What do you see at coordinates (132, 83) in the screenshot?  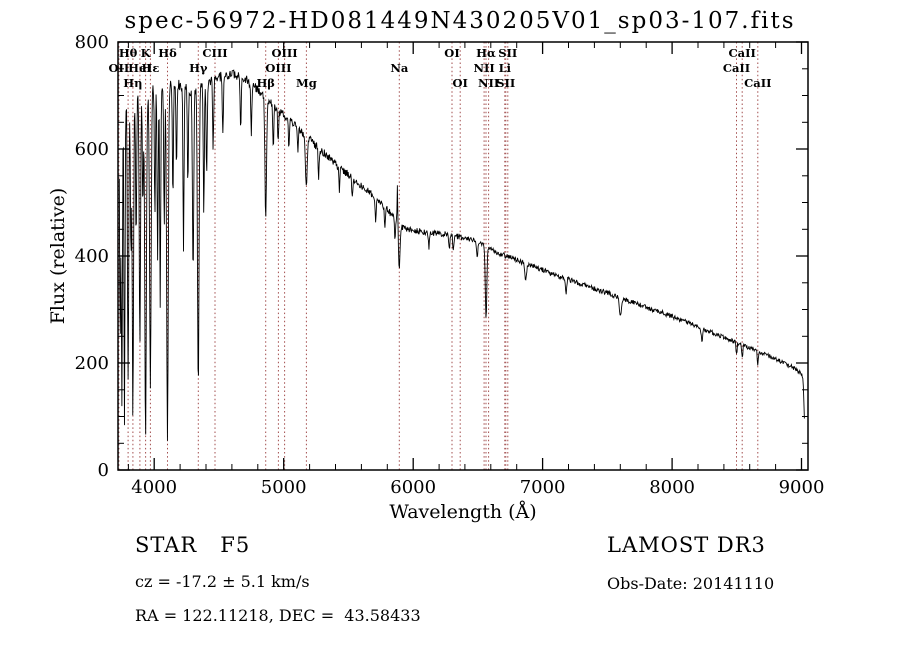 I see `svg-text: Hη` at bounding box center [132, 83].